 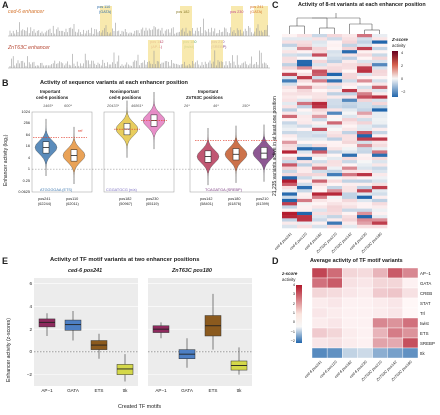 What do you see at coordinates (400, 39) in the screenshot?
I see `panel-c-legend-title: Z-score` at bounding box center [400, 39].